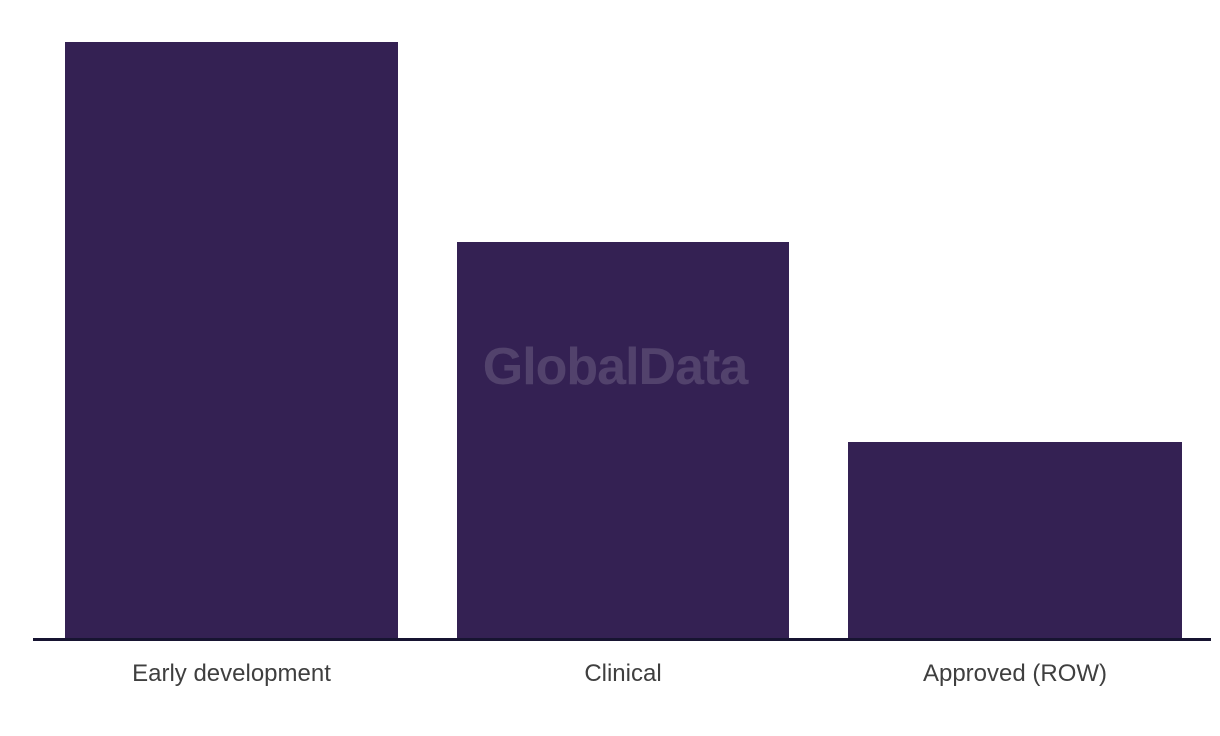 This screenshot has width=1220, height=736. What do you see at coordinates (623, 441) in the screenshot?
I see `bar-clinical` at bounding box center [623, 441].